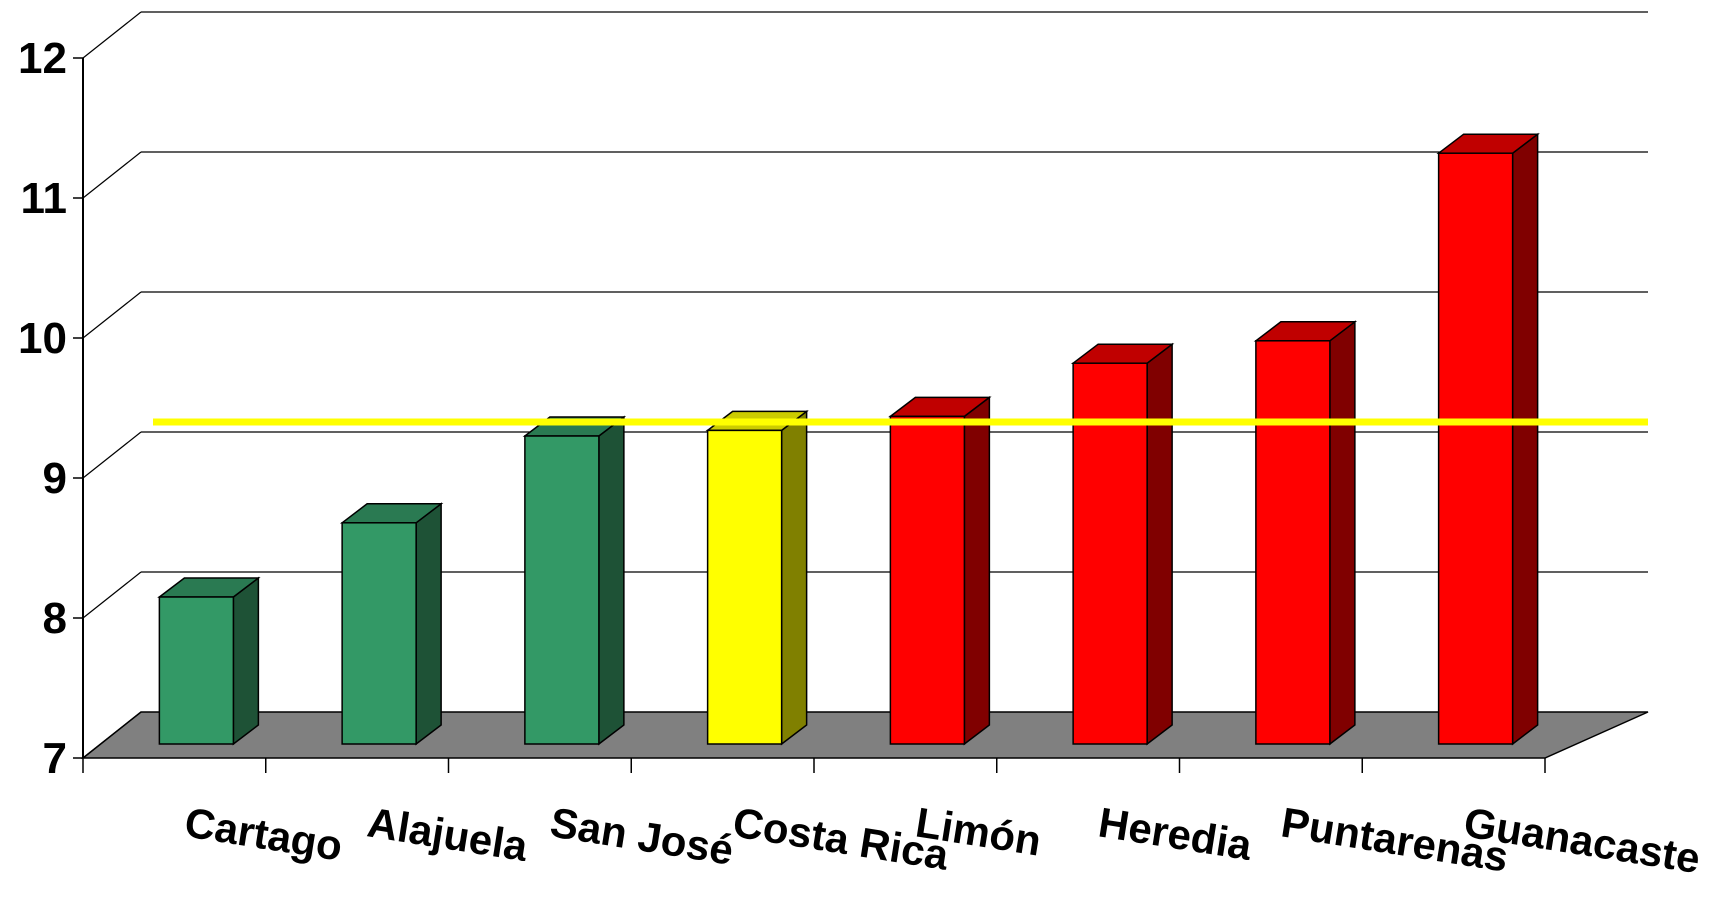 The image size is (1724, 902). I want to click on y-tick-label: 8, so click(55, 618).